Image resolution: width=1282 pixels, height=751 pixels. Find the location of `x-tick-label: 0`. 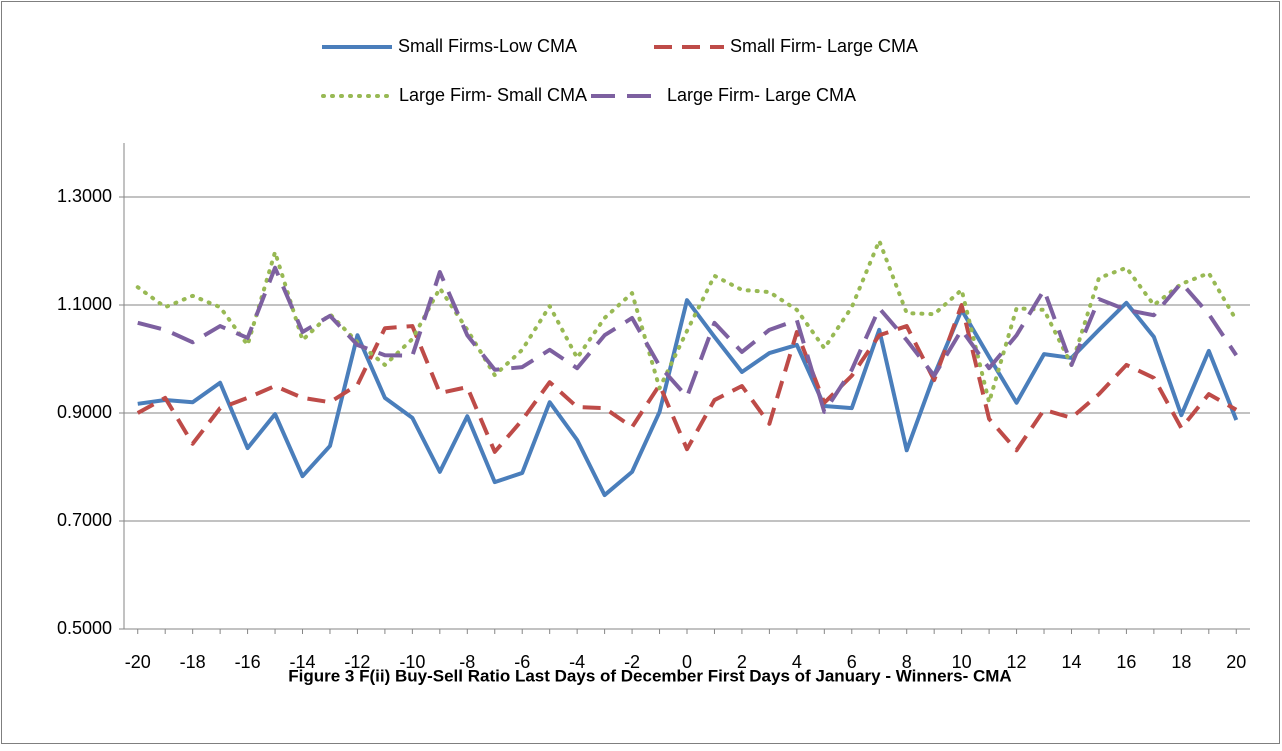

x-tick-label: 0 is located at coordinates (687, 662).